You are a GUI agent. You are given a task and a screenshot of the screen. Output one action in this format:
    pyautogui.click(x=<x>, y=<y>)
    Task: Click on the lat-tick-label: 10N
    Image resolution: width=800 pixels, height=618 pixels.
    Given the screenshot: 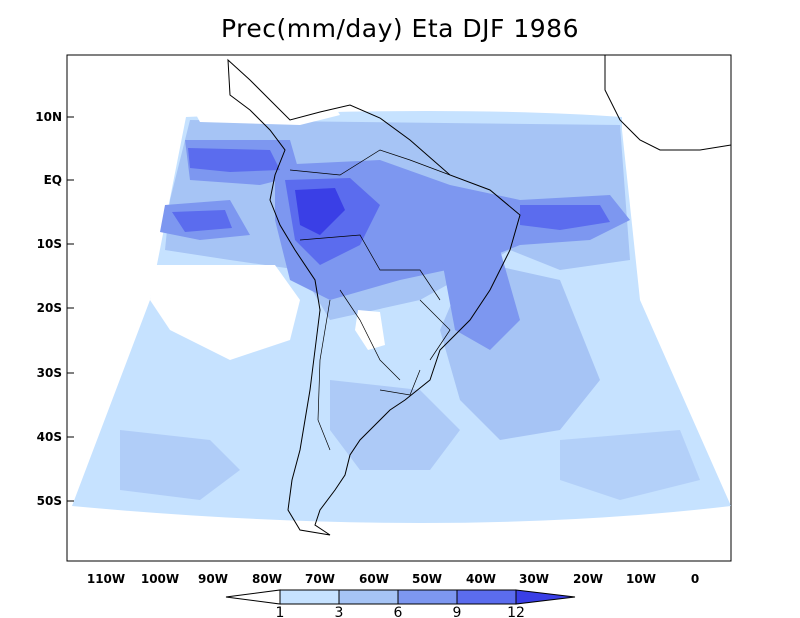 What is the action you would take?
    pyautogui.click(x=48, y=117)
    